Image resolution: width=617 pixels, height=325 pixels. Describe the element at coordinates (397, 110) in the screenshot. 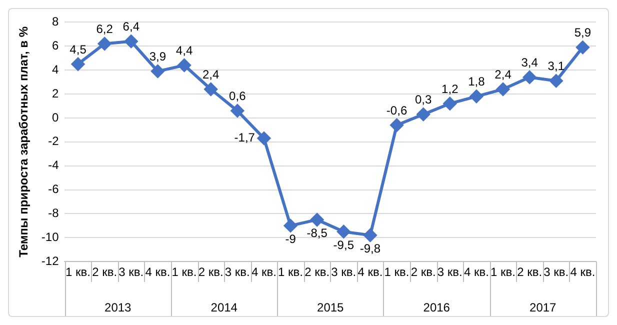

I see `data-label: -0,6` at that location.